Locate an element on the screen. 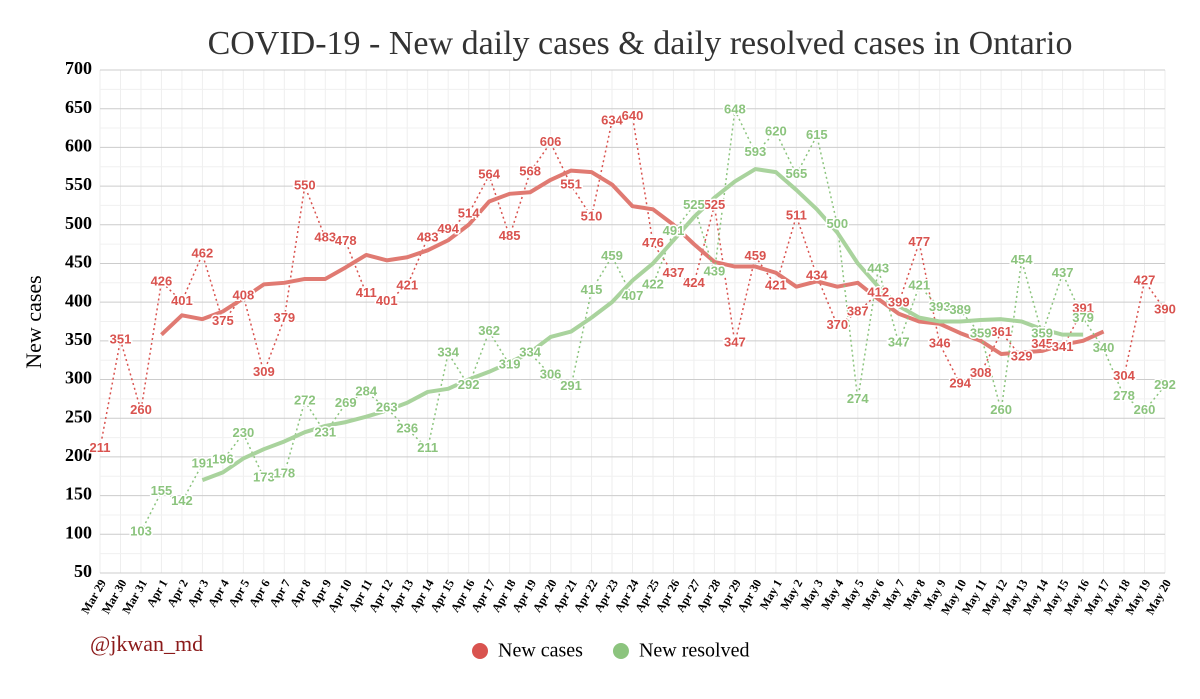  data-label: 424 is located at coordinates (694, 282).